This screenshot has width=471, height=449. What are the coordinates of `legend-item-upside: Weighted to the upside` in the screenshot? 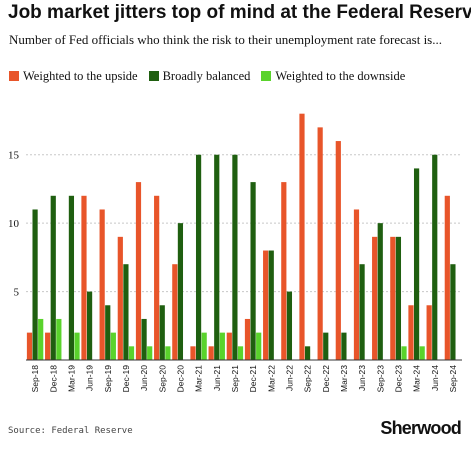 It's located at (73, 76).